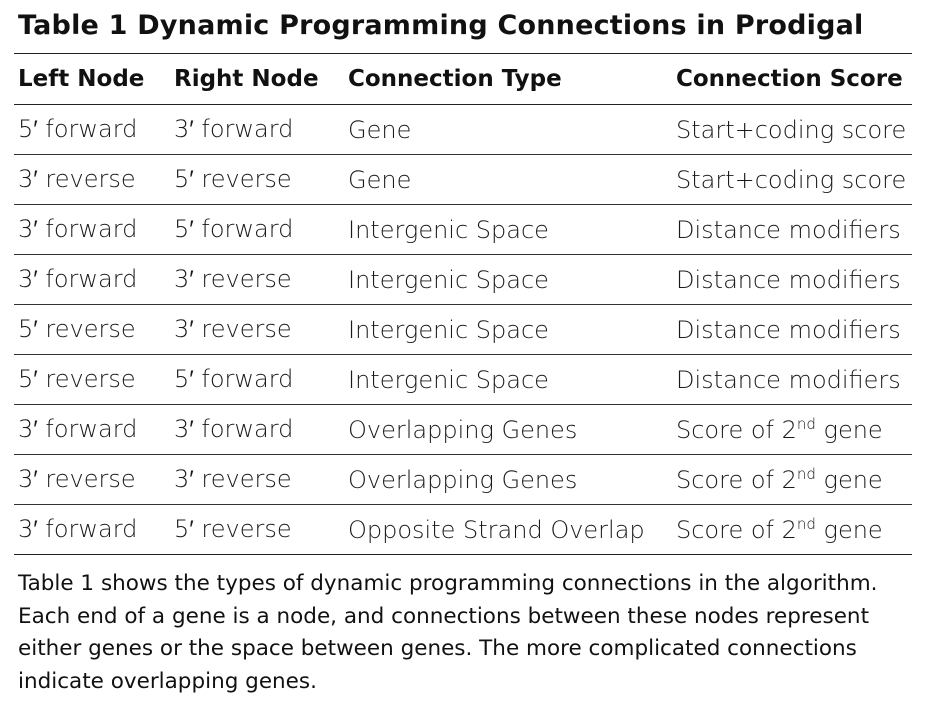  What do you see at coordinates (789, 79) in the screenshot?
I see `column-header-connection-score: Connection Score` at bounding box center [789, 79].